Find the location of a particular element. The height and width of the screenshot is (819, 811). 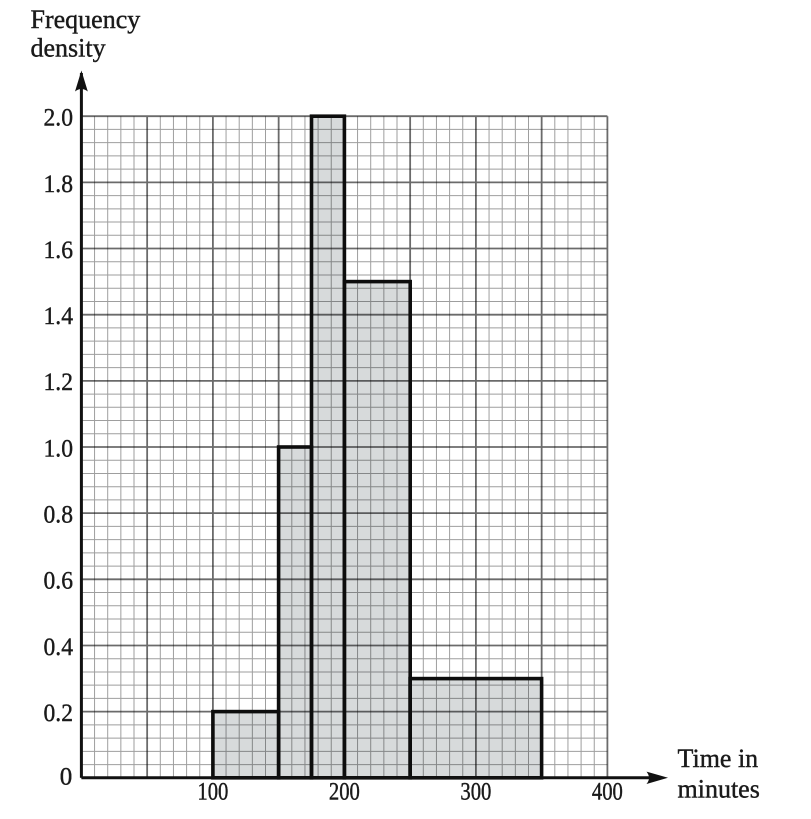

svg-text: Time in is located at coordinates (718, 758).